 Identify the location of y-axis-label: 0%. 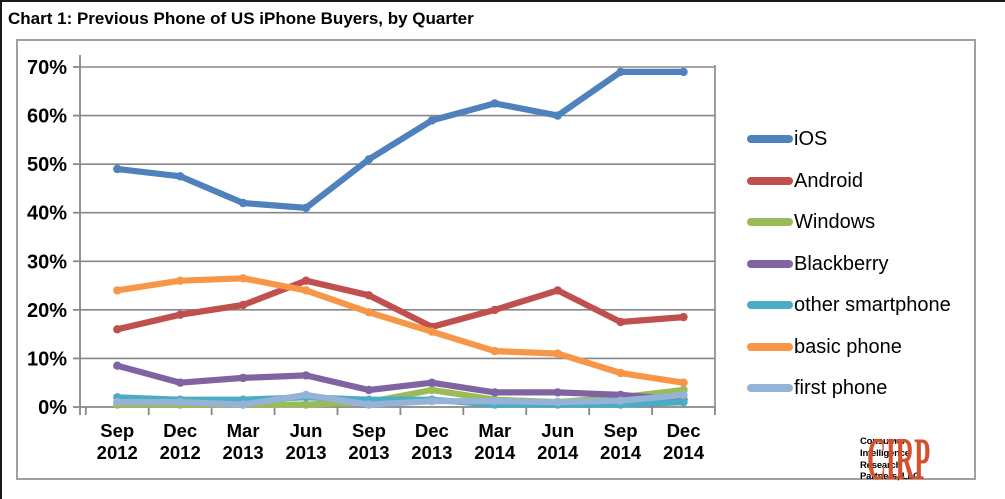
(52, 408).